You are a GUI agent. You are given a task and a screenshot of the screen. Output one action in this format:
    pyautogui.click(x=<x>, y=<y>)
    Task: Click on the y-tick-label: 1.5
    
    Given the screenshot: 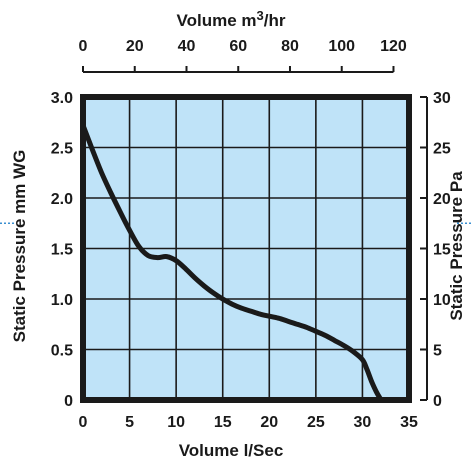 What is the action you would take?
    pyautogui.click(x=62, y=250)
    